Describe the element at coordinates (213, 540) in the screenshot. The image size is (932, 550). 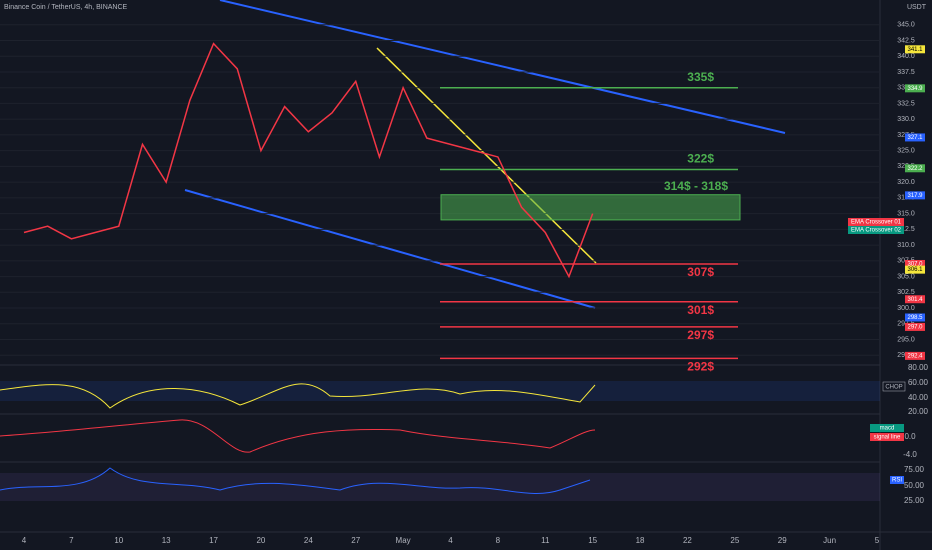
I see `x-tick-label: 17` at that location.